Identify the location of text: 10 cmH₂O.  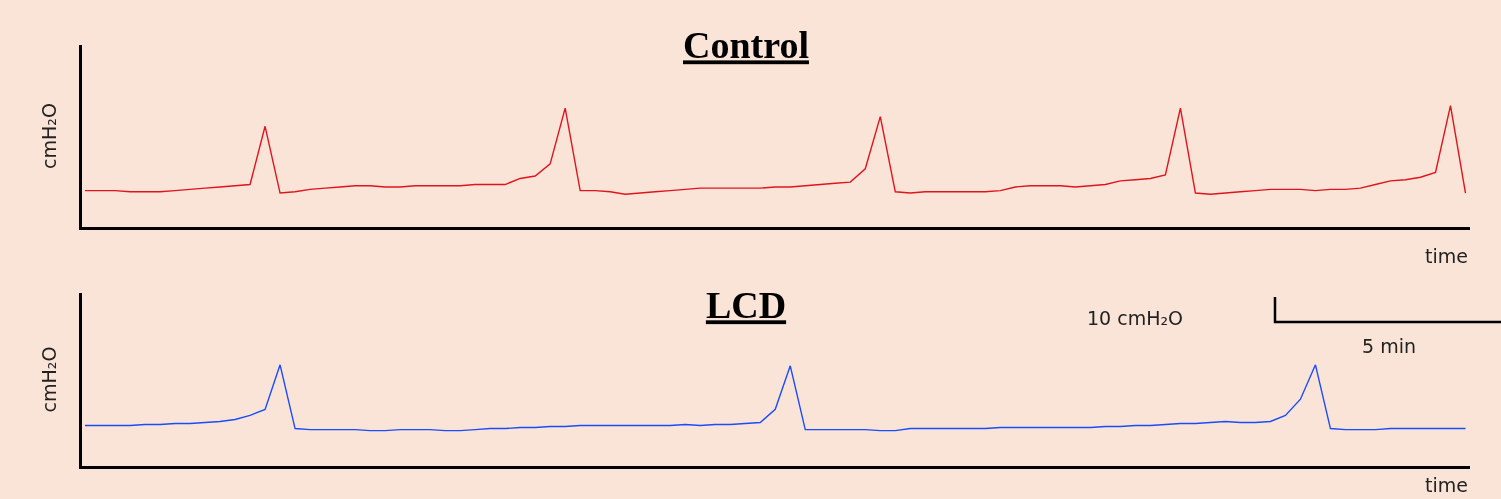
(1135, 318).